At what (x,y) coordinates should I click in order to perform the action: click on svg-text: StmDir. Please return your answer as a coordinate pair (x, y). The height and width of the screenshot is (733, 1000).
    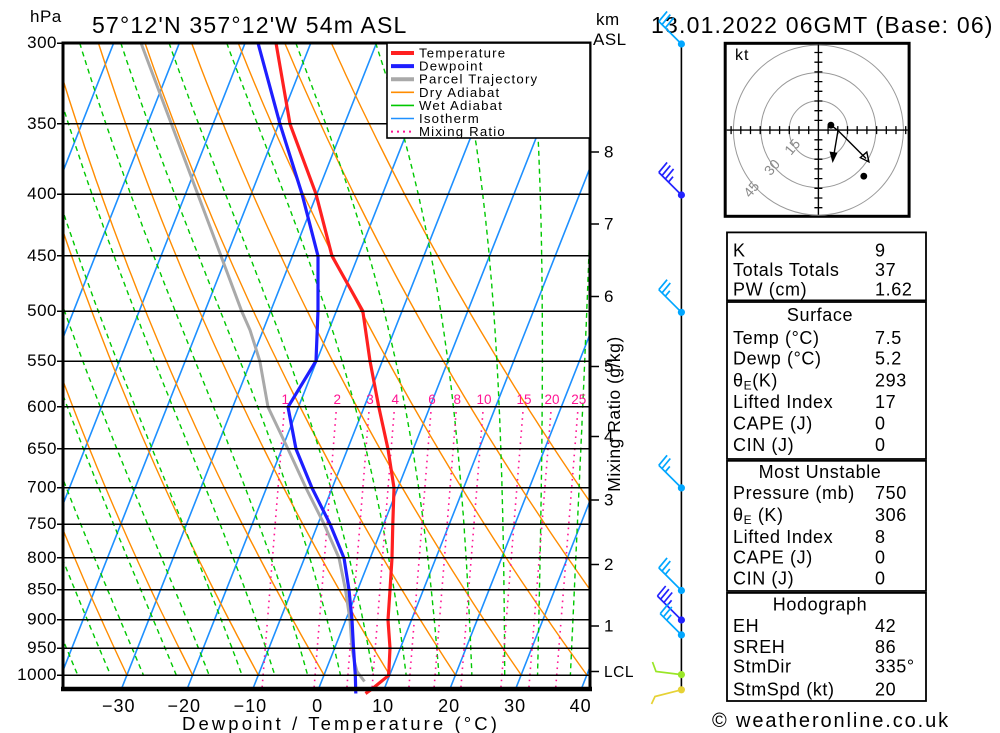
    Looking at the image, I should click on (762, 667).